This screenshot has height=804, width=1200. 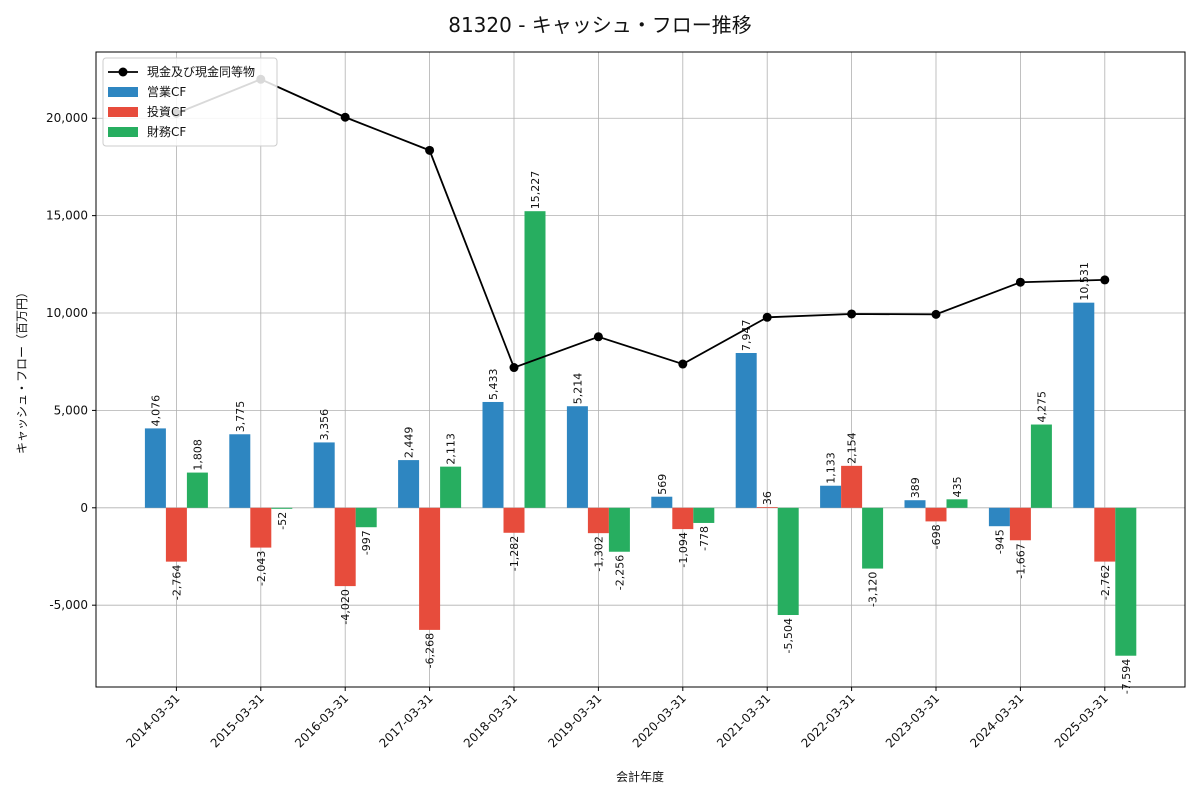 I want to click on data-label: 435, so click(x=957, y=486).